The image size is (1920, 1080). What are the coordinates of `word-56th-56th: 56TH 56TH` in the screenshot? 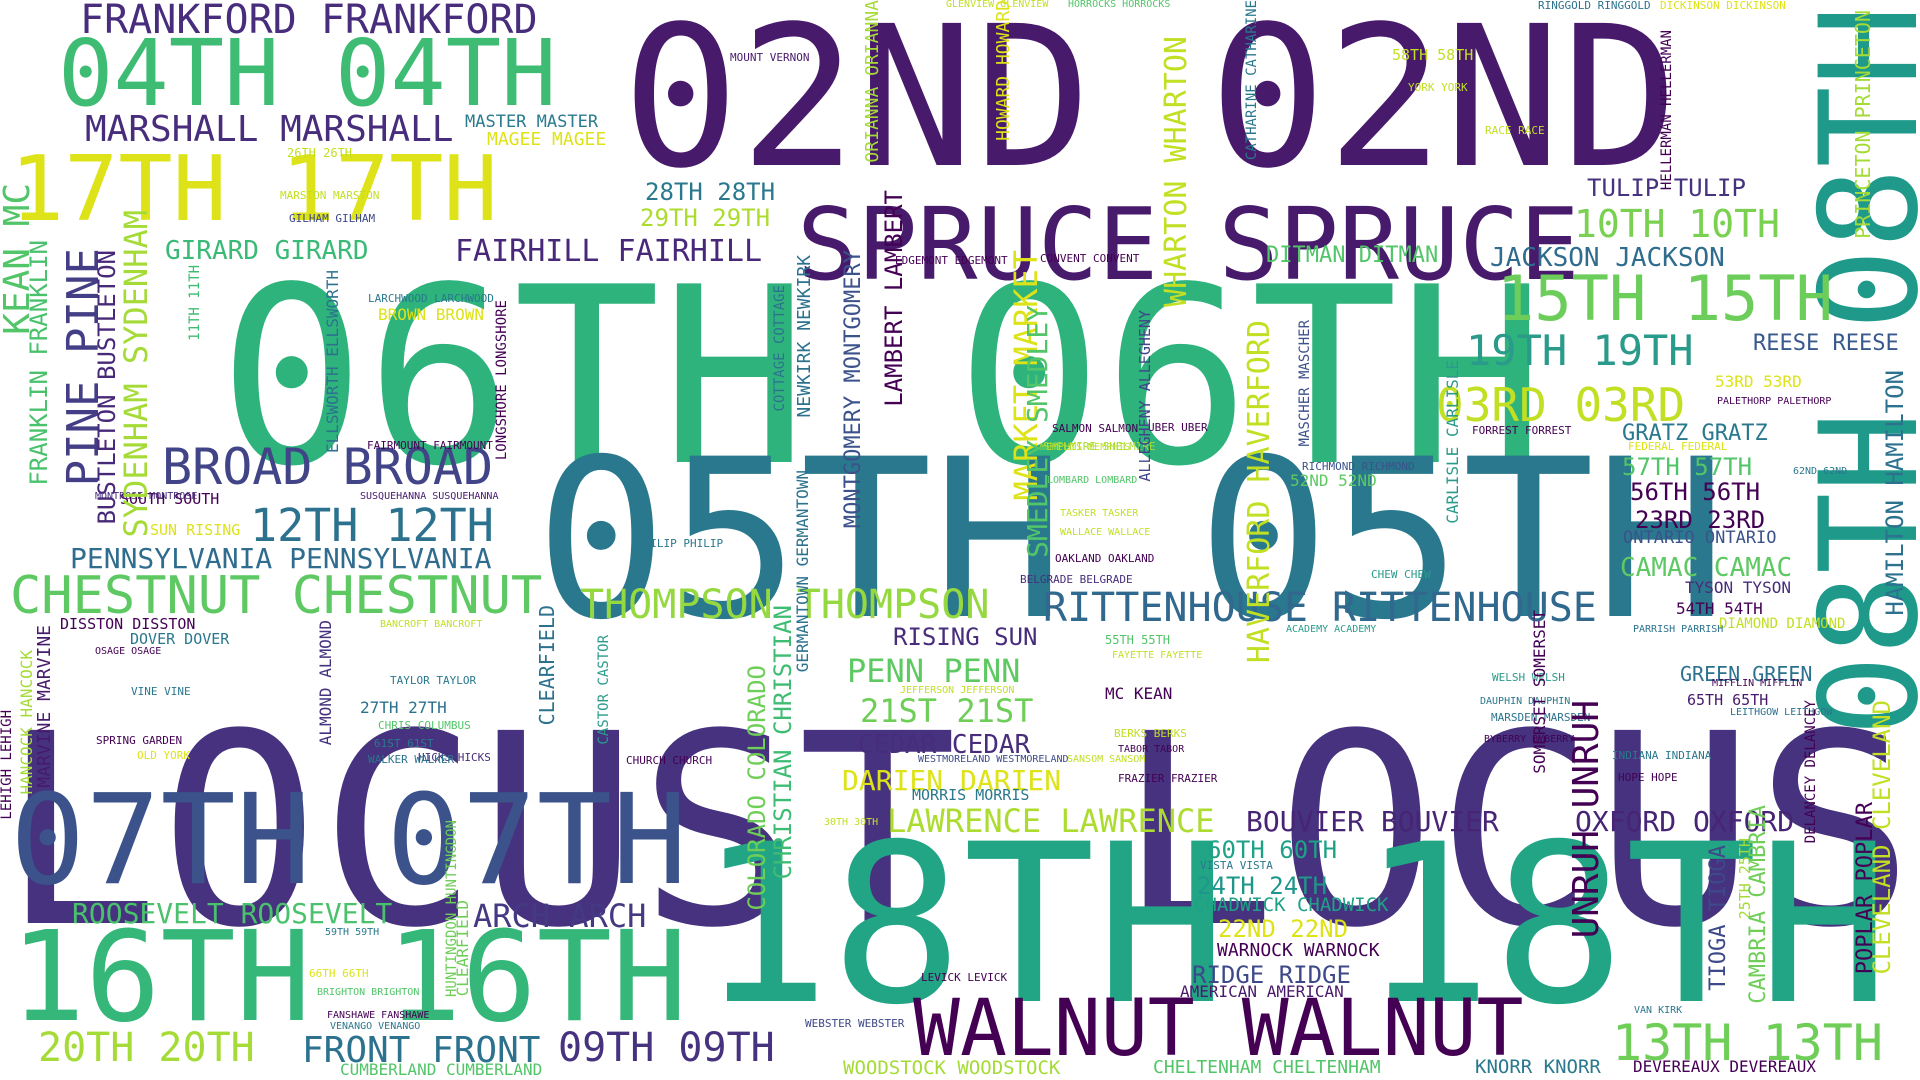 It's located at (1695, 492).